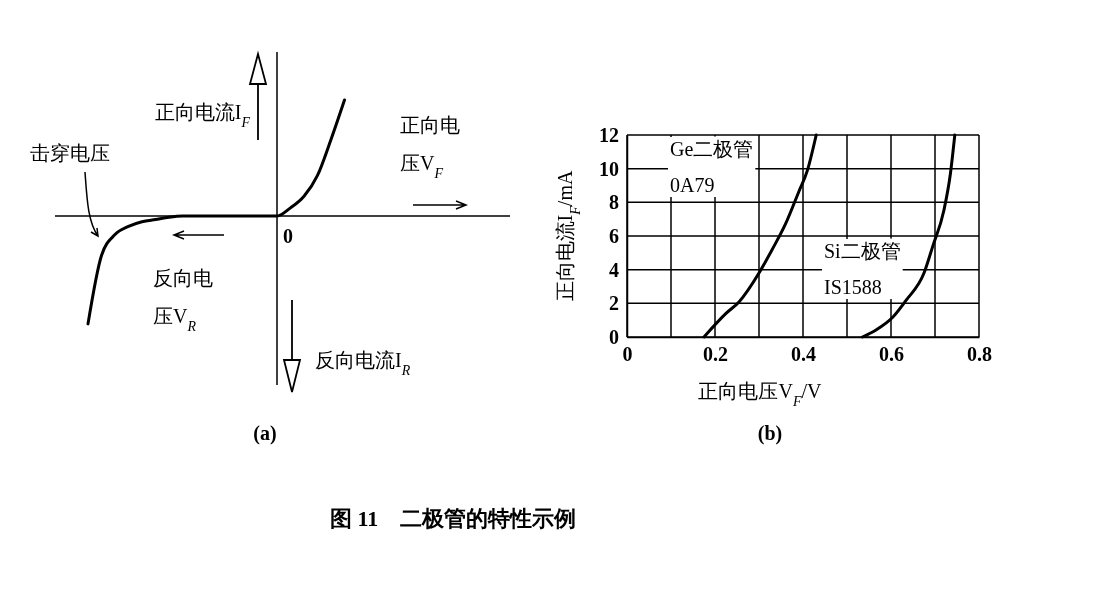  I want to click on y-tick-label: 8, so click(614, 202).